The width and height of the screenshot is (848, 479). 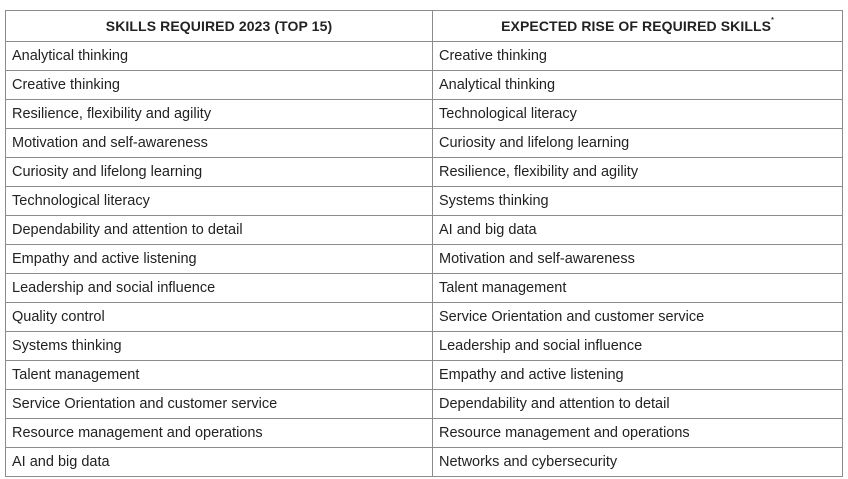 What do you see at coordinates (637, 375) in the screenshot?
I see `expected-rise-cell: Empathy and active listening` at bounding box center [637, 375].